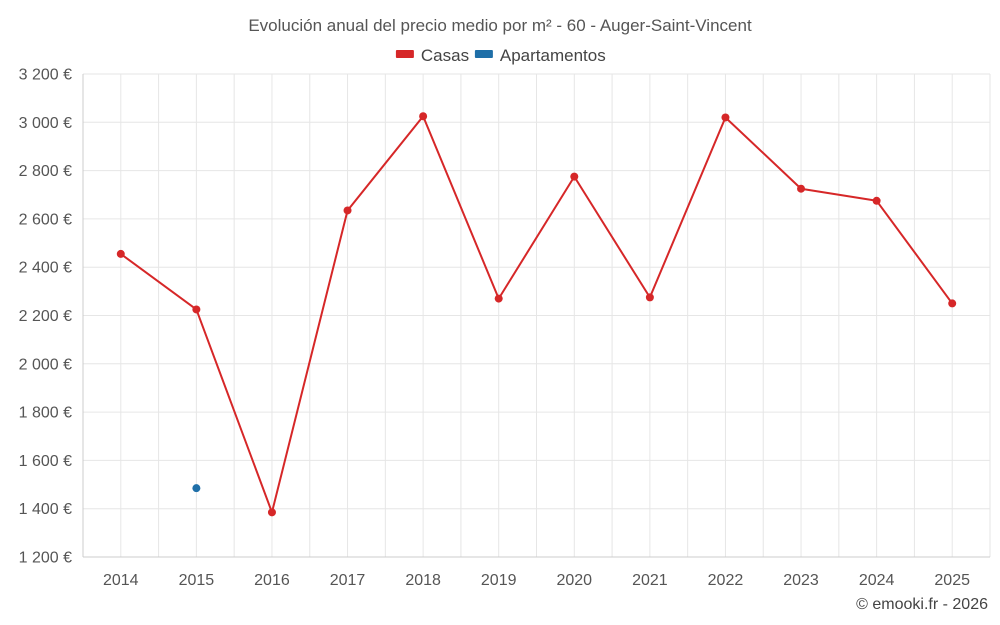  Describe the element at coordinates (650, 580) in the screenshot. I see `x-tick-label: 2021` at that location.